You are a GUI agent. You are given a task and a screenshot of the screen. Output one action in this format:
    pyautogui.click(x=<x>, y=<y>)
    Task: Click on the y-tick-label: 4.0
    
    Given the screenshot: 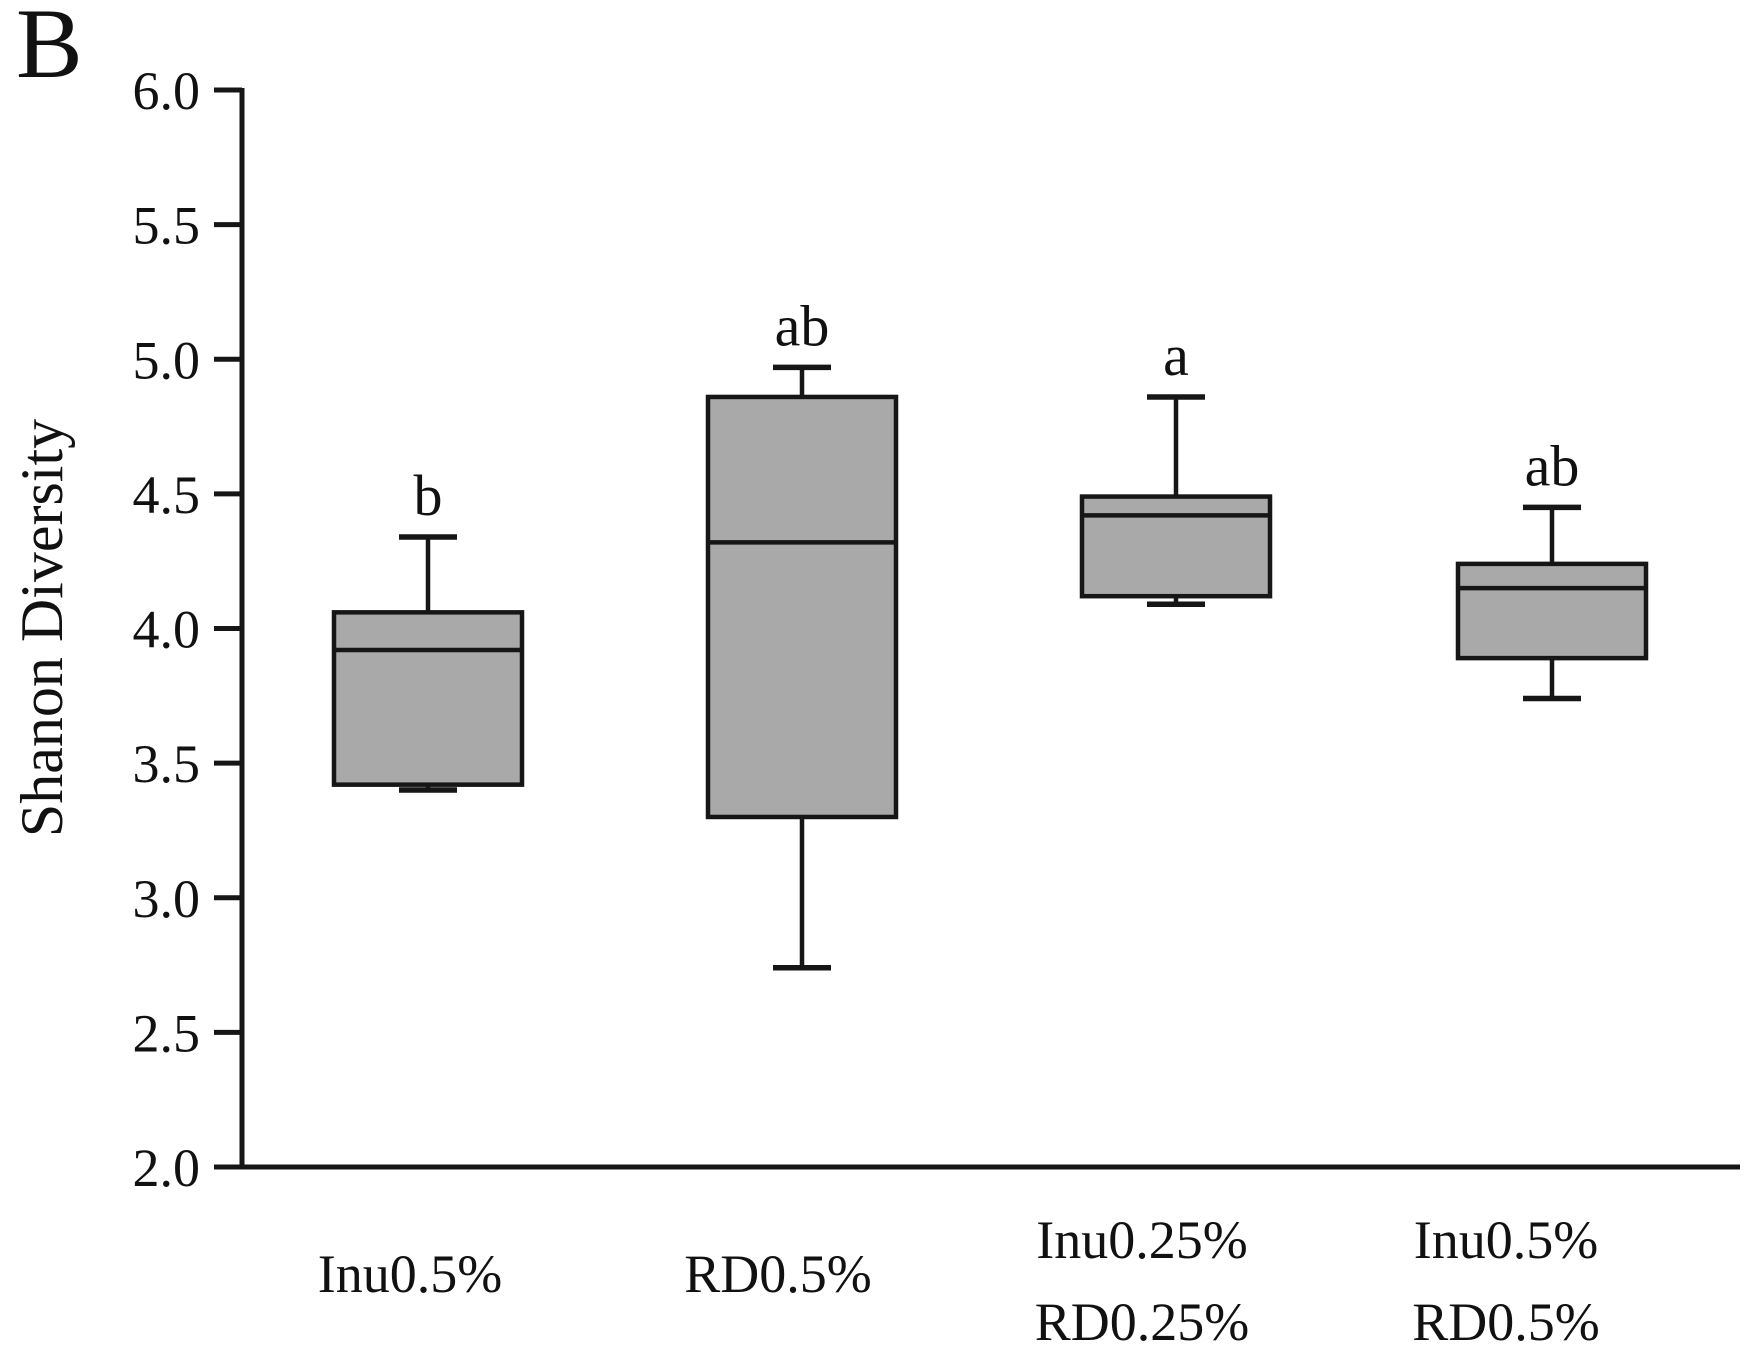 What is the action you would take?
    pyautogui.click(x=167, y=630)
    